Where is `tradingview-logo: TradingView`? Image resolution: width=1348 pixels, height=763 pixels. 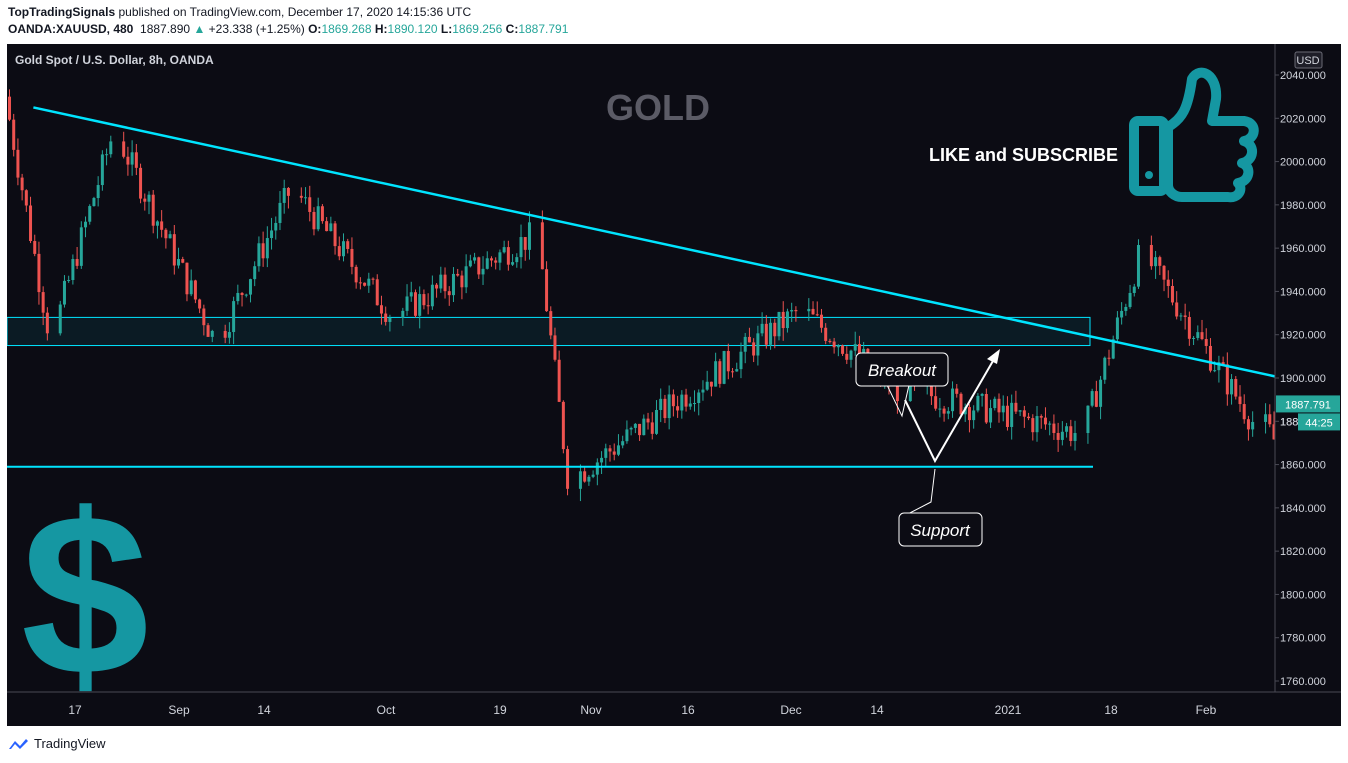 tradingview-logo: TradingView is located at coordinates (56, 743).